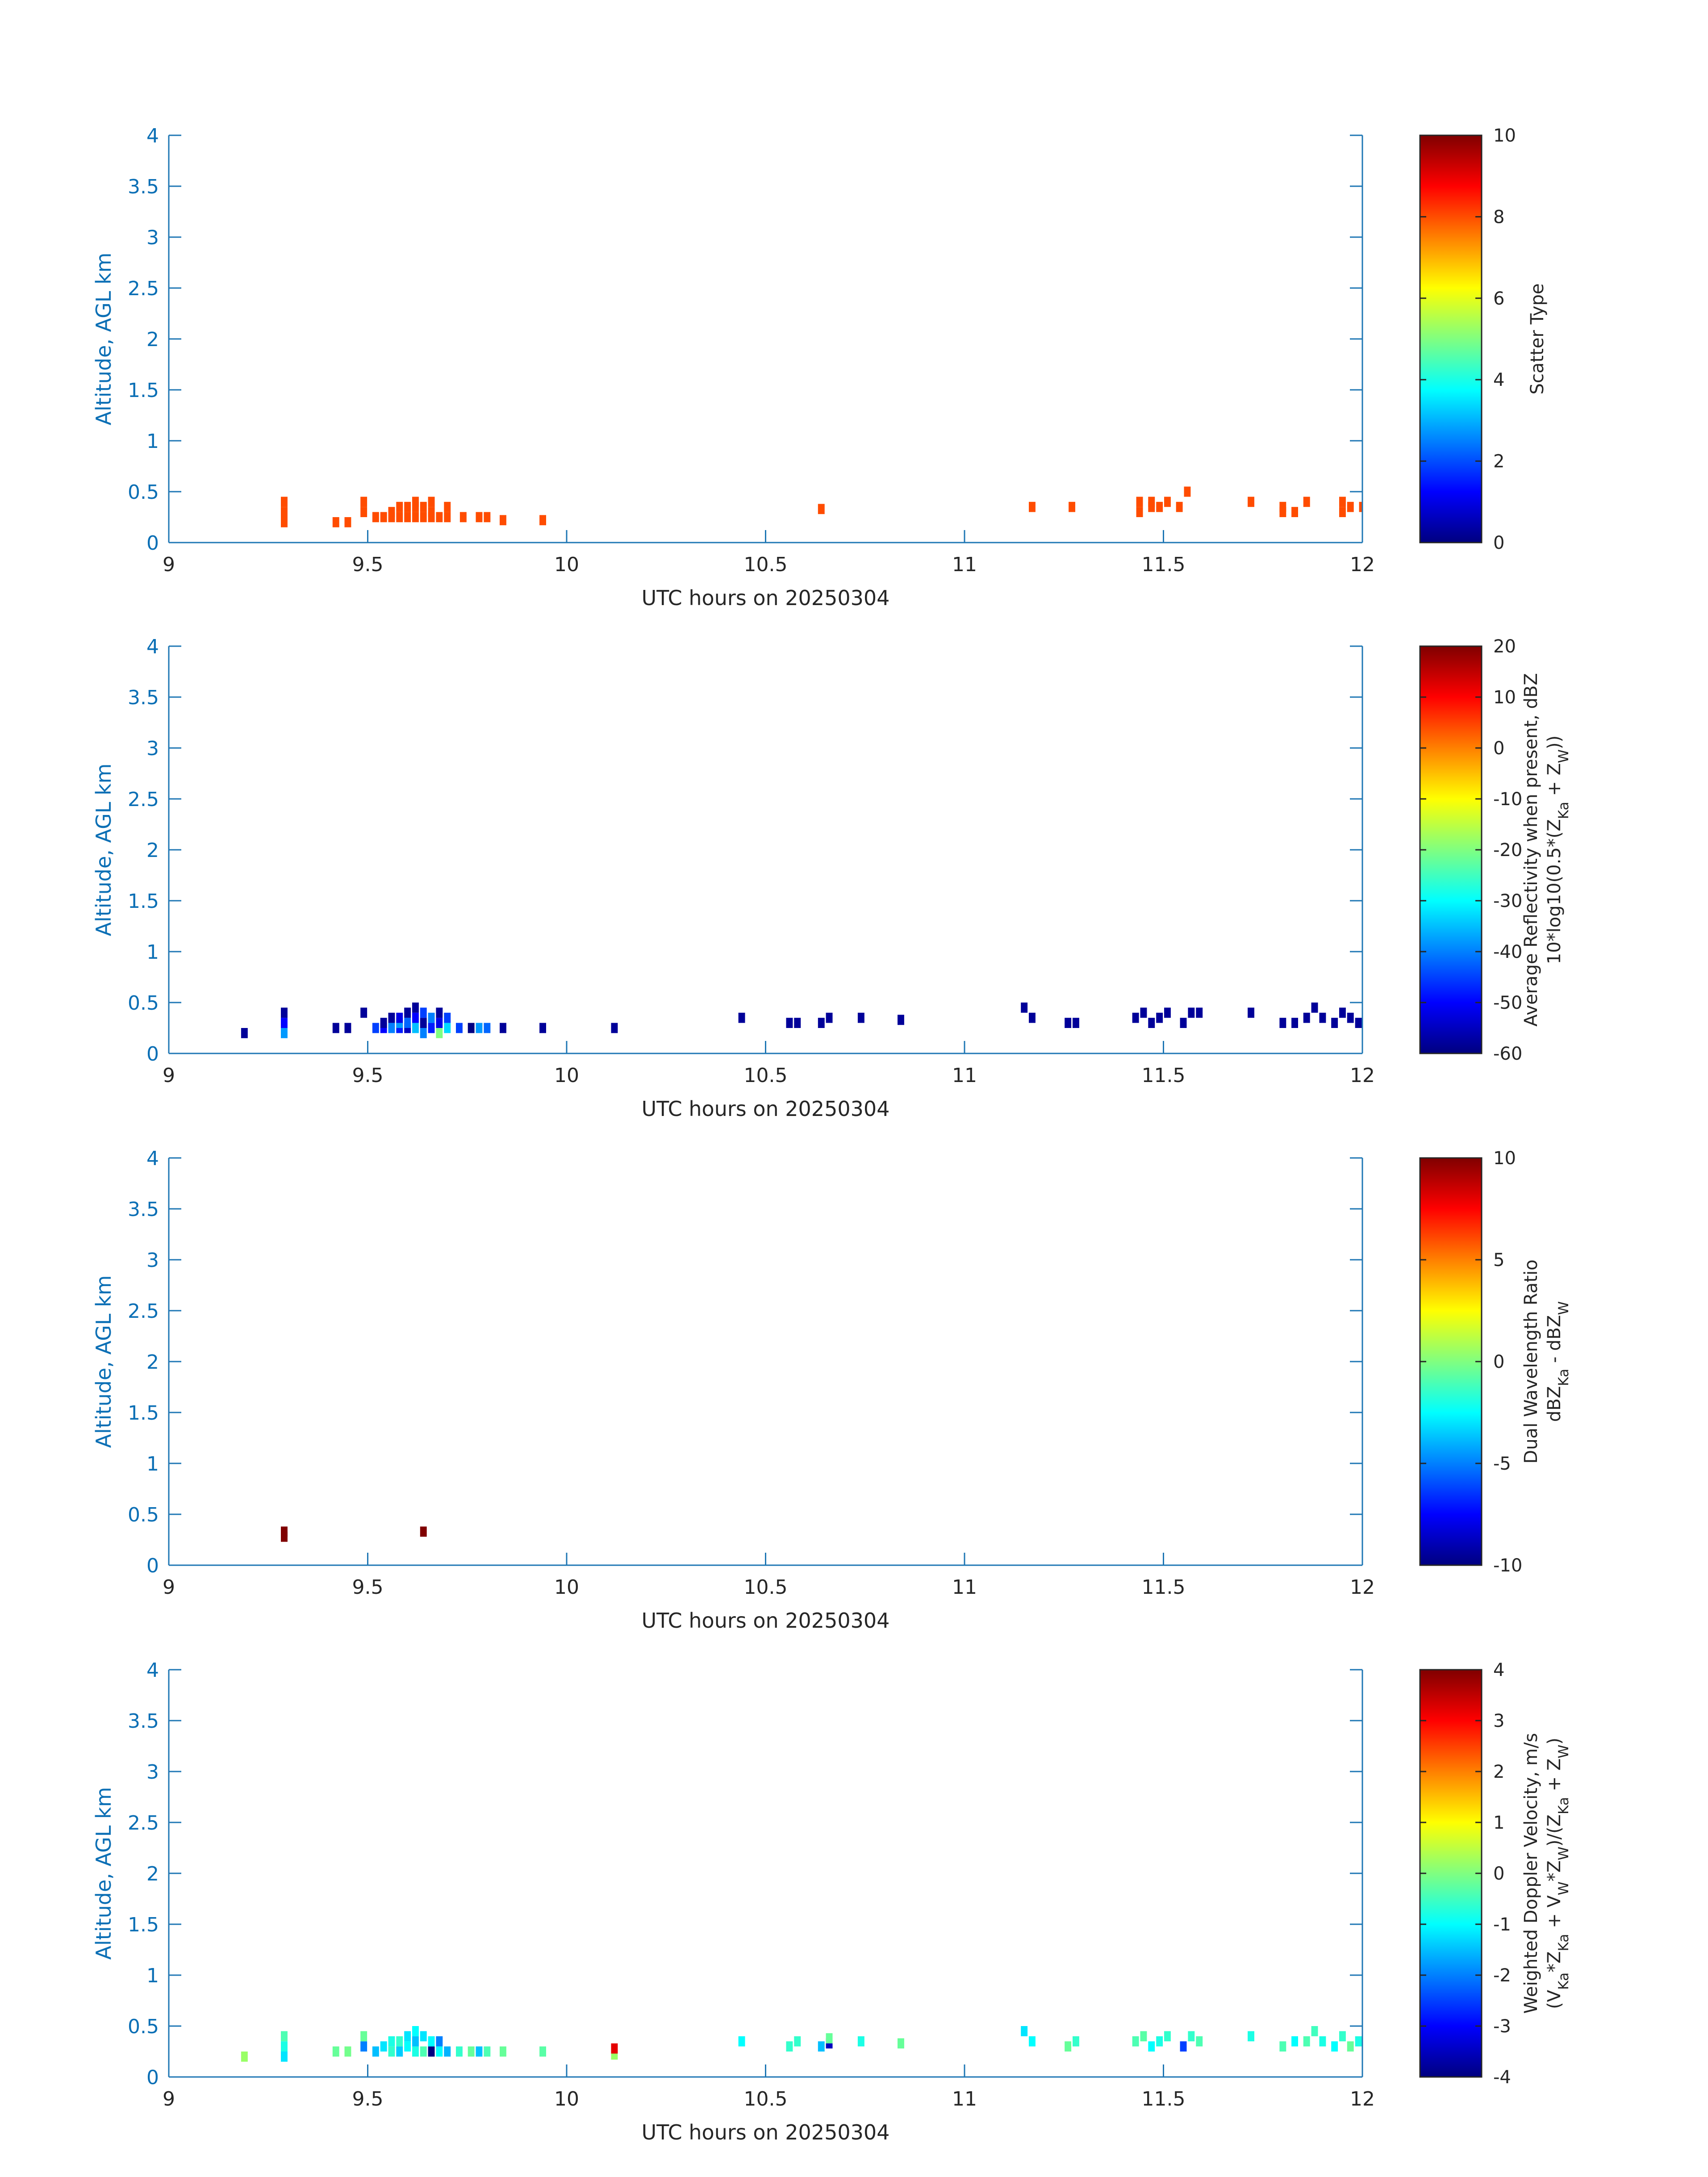  What do you see at coordinates (1537, 339) in the screenshot?
I see `colorbar-label-line: Scatter Type` at bounding box center [1537, 339].